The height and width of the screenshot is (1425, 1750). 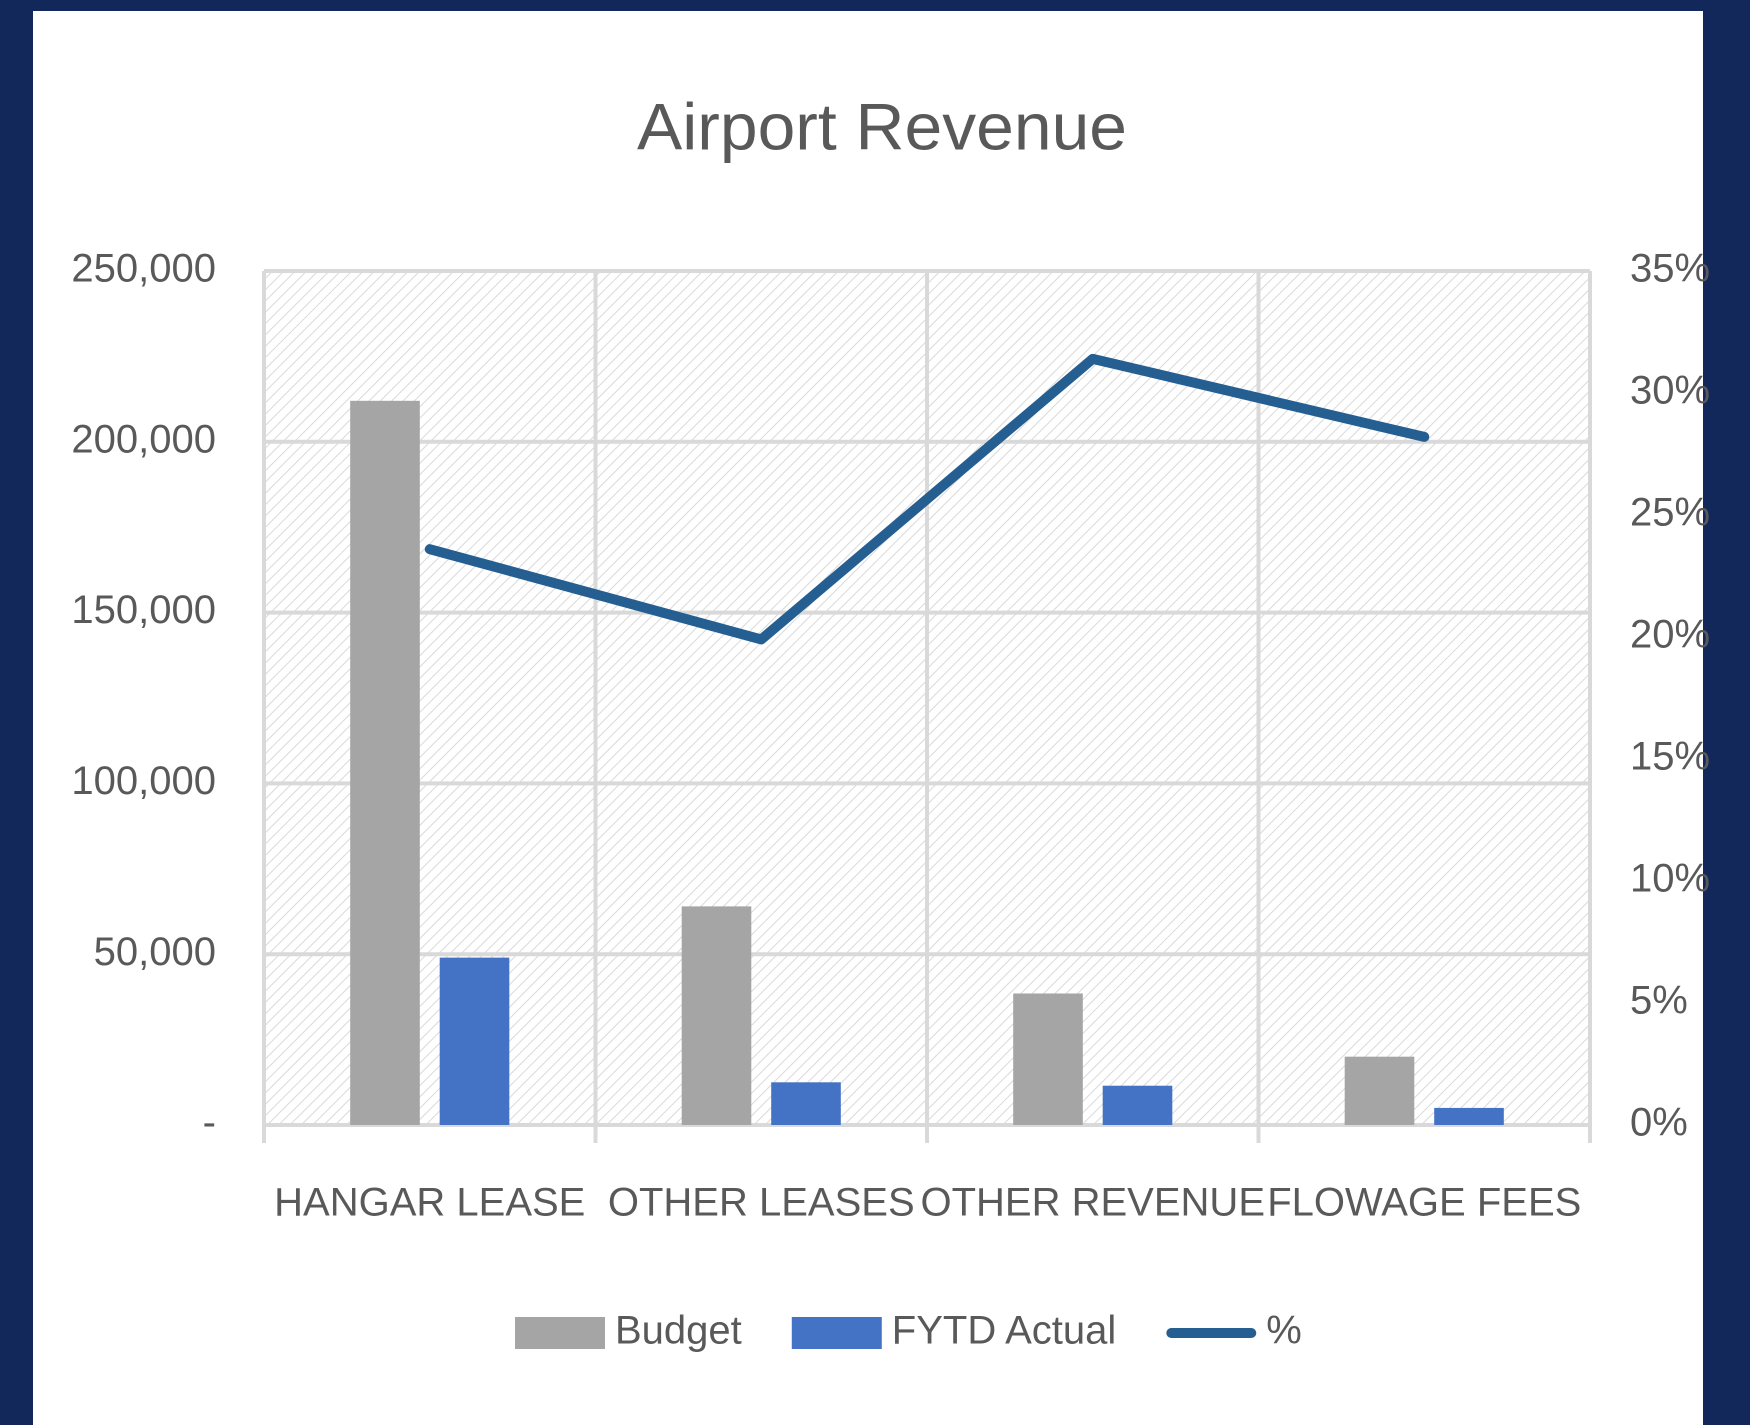 What do you see at coordinates (1659, 1001) in the screenshot?
I see `y2-tick-label: 5%` at bounding box center [1659, 1001].